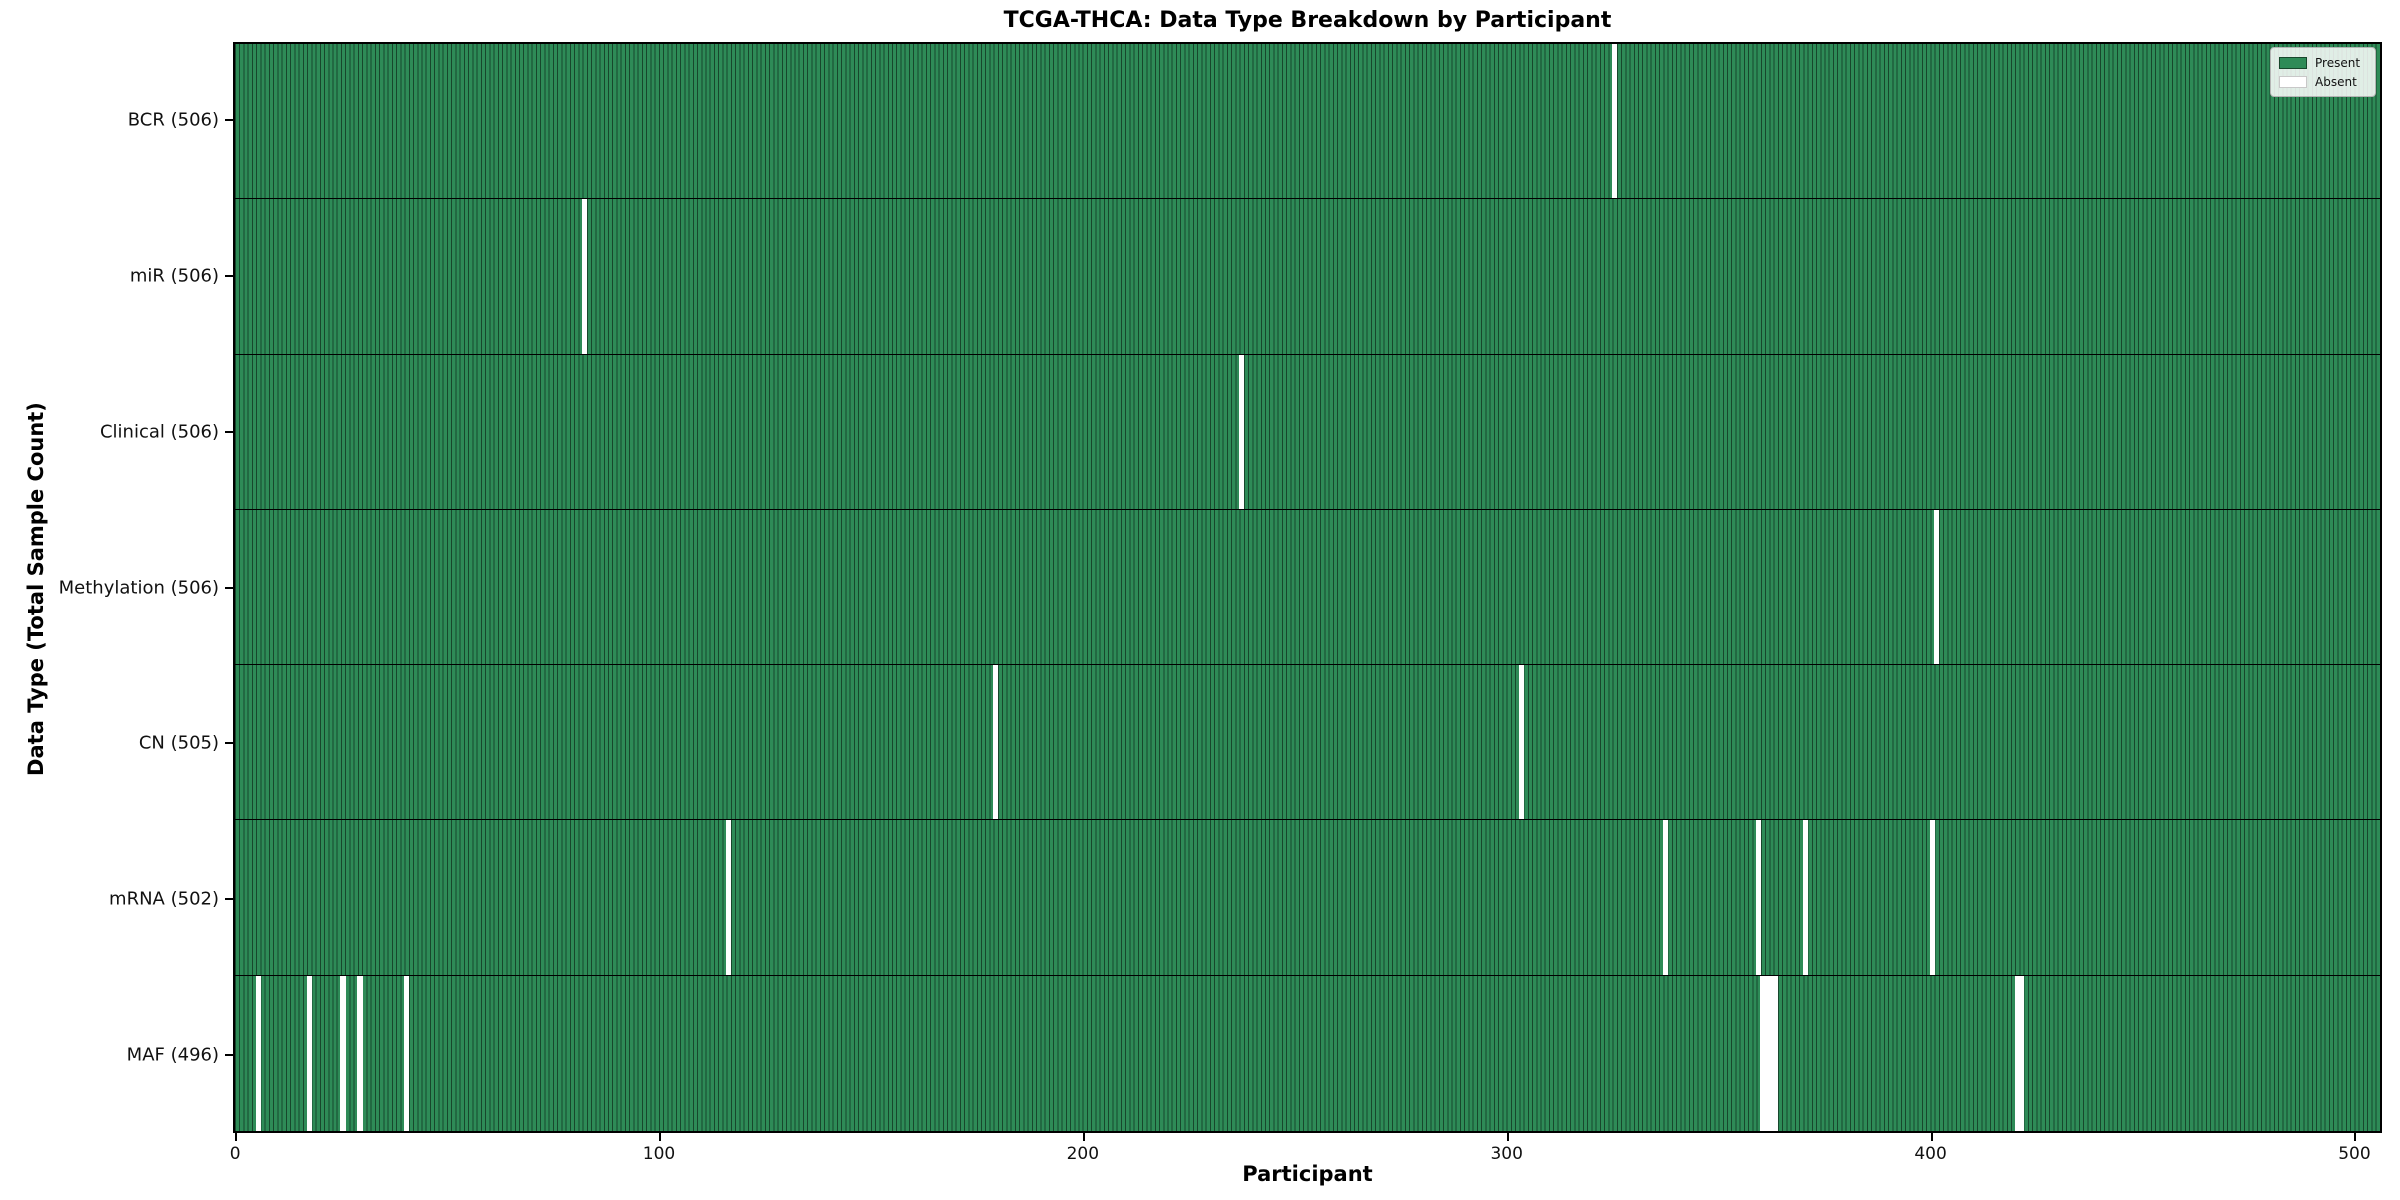 This screenshot has width=2400, height=1200. What do you see at coordinates (178, 743) in the screenshot?
I see `ytick-cn: CN (505)` at bounding box center [178, 743].